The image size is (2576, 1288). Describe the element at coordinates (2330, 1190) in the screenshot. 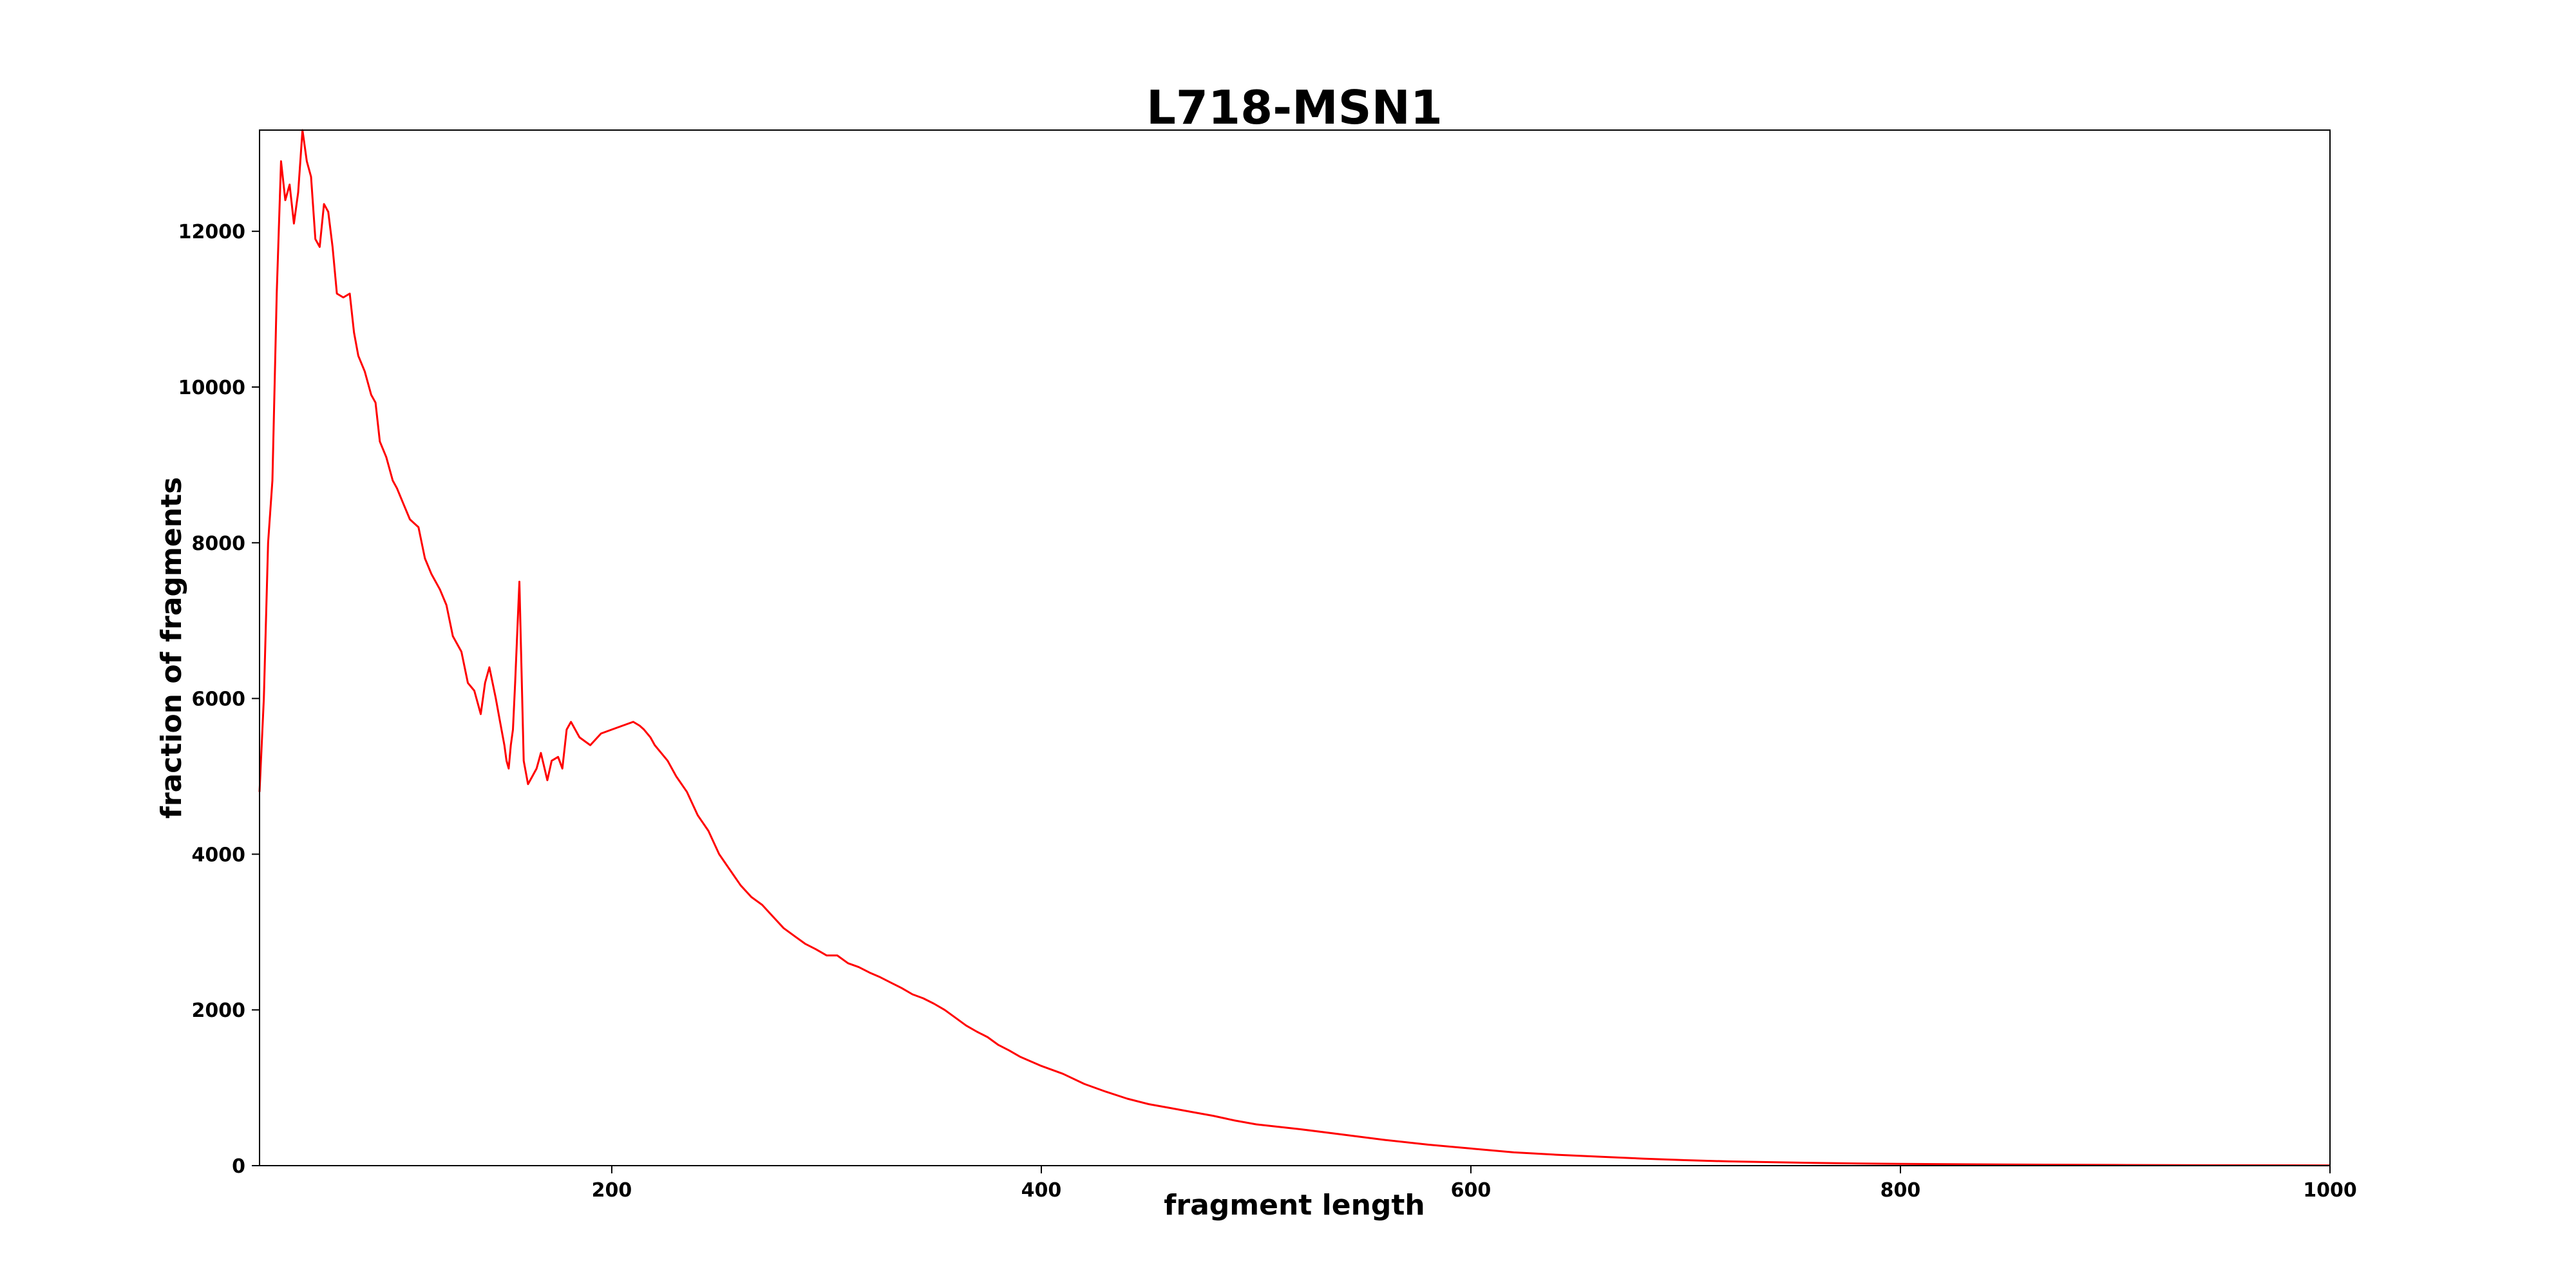

I see `x-tick-label: 1000` at that location.